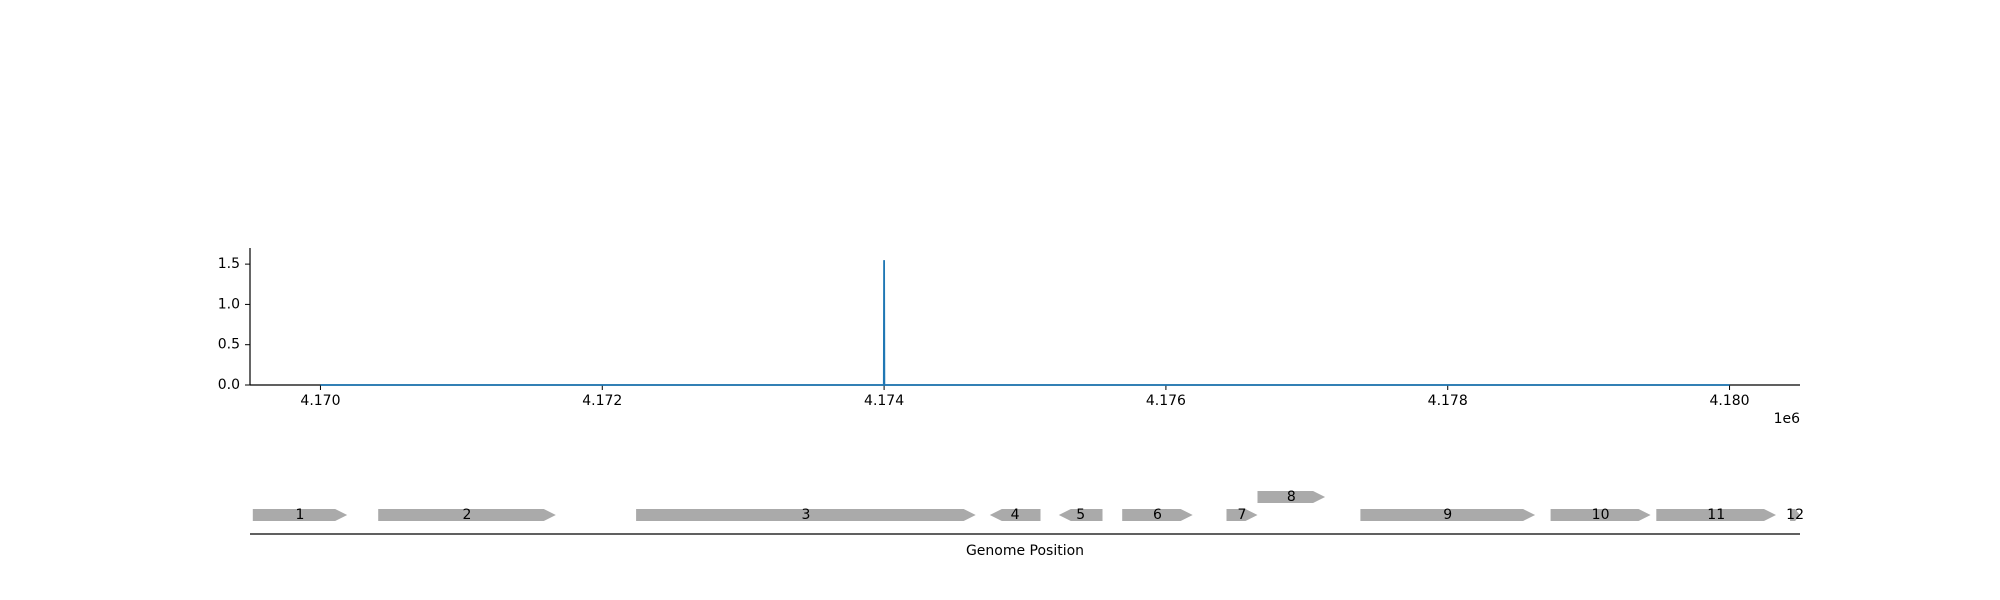  What do you see at coordinates (229, 264) in the screenshot?
I see `y-tick-label: 1.5` at bounding box center [229, 264].